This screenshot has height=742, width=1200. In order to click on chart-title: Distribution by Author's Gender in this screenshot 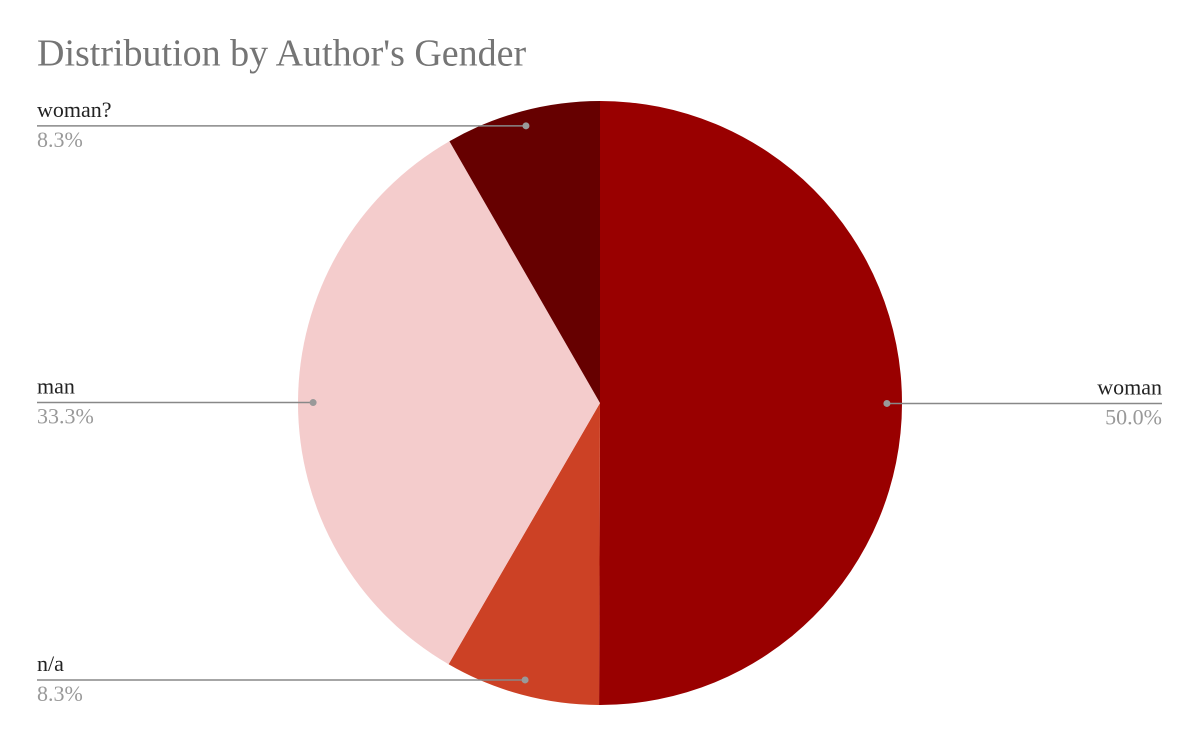, I will do `click(282, 54)`.